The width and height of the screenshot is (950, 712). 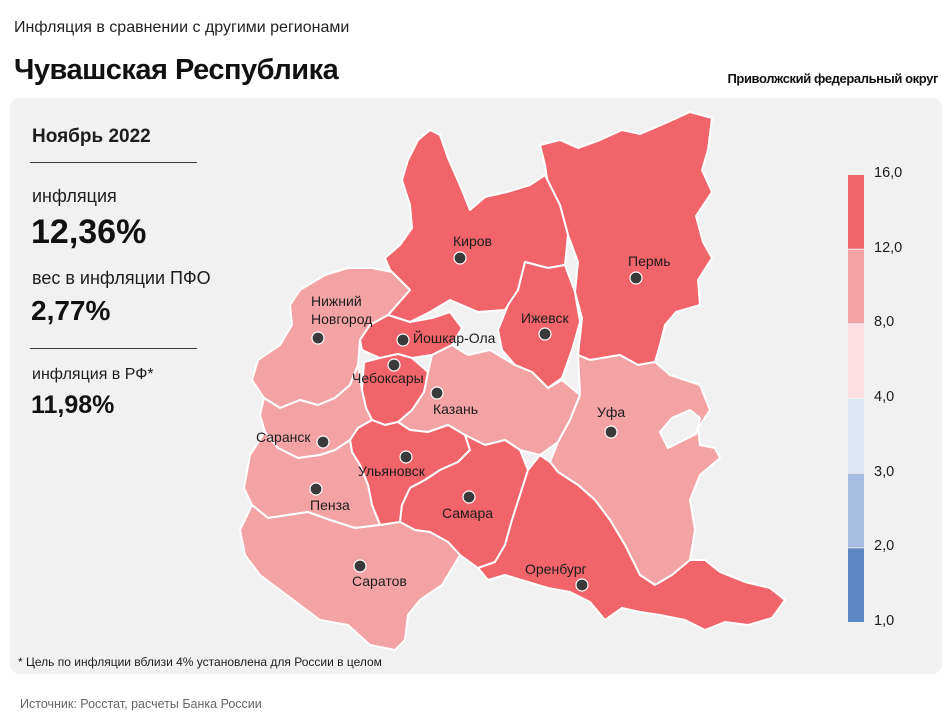 I want to click on city-dot-samara, so click(x=469, y=497).